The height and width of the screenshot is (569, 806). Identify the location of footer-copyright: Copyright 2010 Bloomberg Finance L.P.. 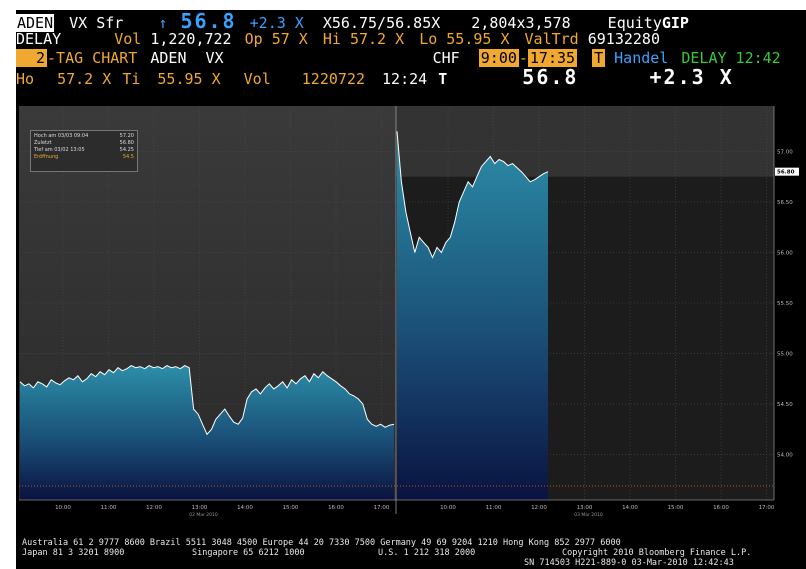
(657, 553).